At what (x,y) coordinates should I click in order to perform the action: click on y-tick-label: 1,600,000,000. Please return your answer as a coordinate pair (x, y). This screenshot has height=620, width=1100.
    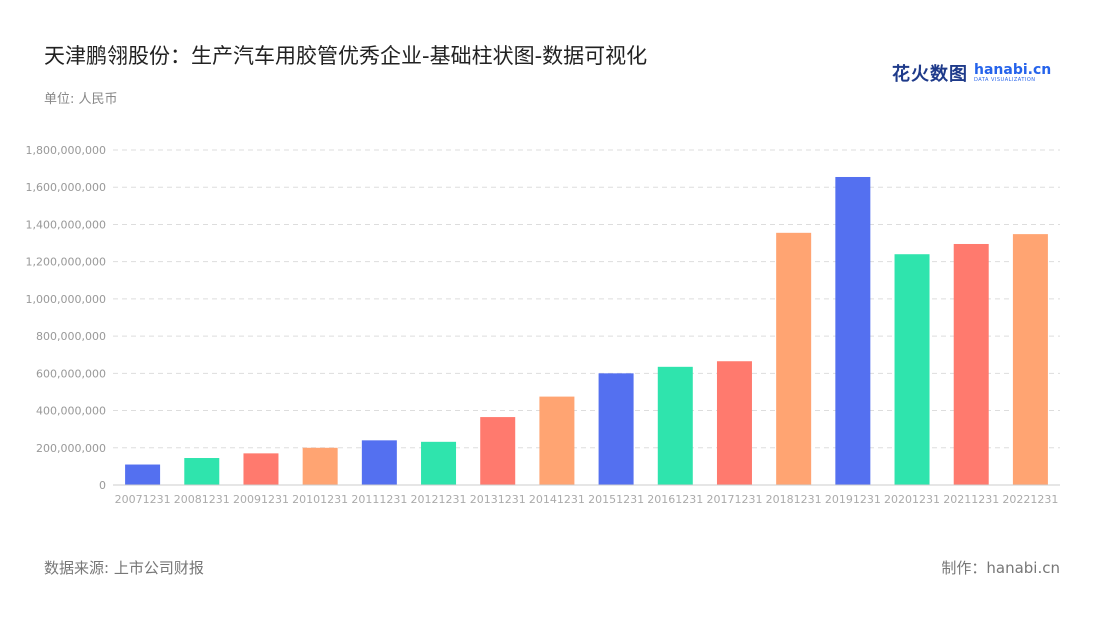
    Looking at the image, I should click on (66, 187).